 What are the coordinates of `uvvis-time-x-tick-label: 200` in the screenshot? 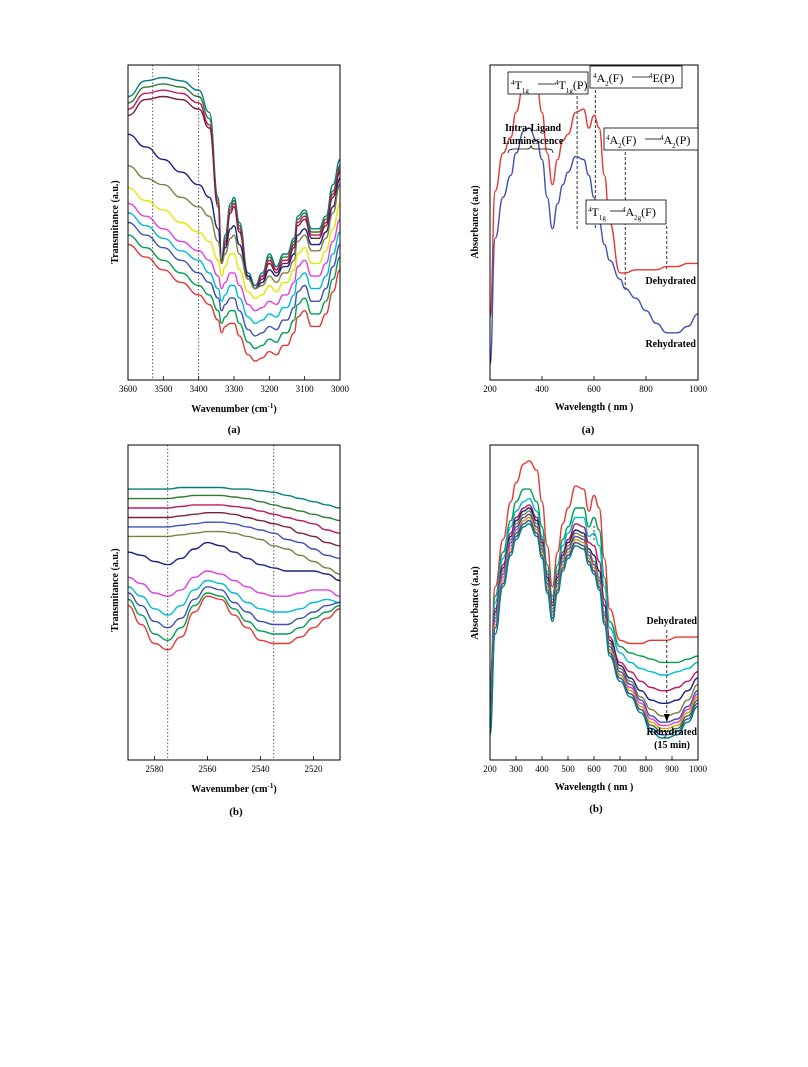 It's located at (490, 769).